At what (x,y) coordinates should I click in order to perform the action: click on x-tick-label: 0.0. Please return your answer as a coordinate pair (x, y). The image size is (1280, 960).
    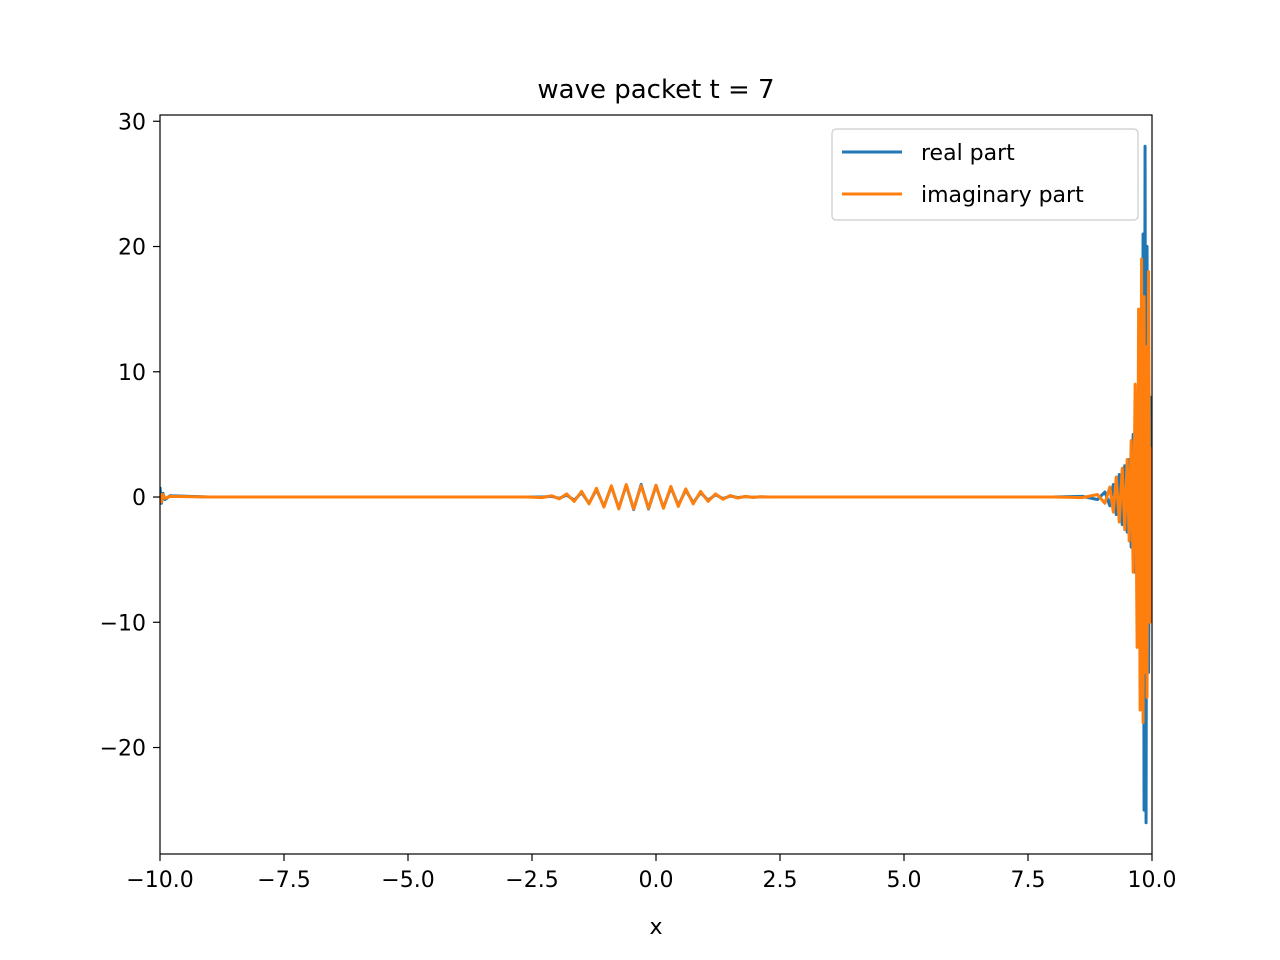
    Looking at the image, I should click on (656, 880).